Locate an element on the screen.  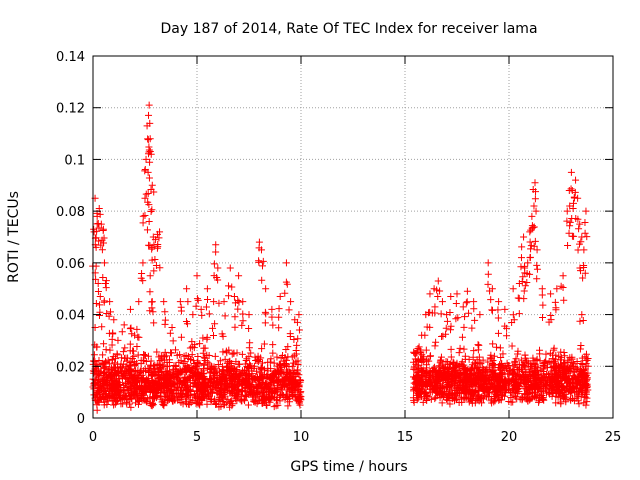
y-axis-label: ROTI / TECUs is located at coordinates (14, 237).